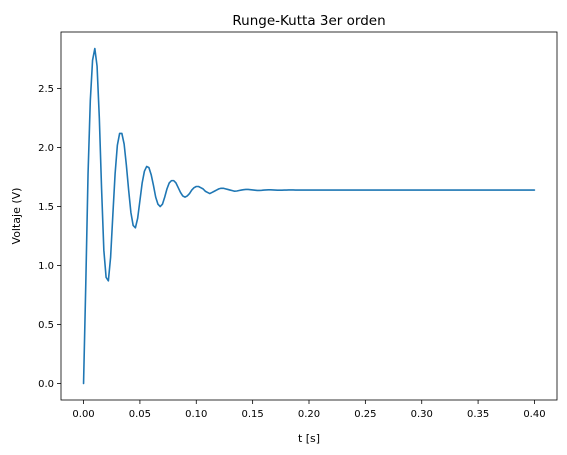 The image size is (567, 455). What do you see at coordinates (46, 89) in the screenshot?
I see `y-tick-label: 2.5` at bounding box center [46, 89].